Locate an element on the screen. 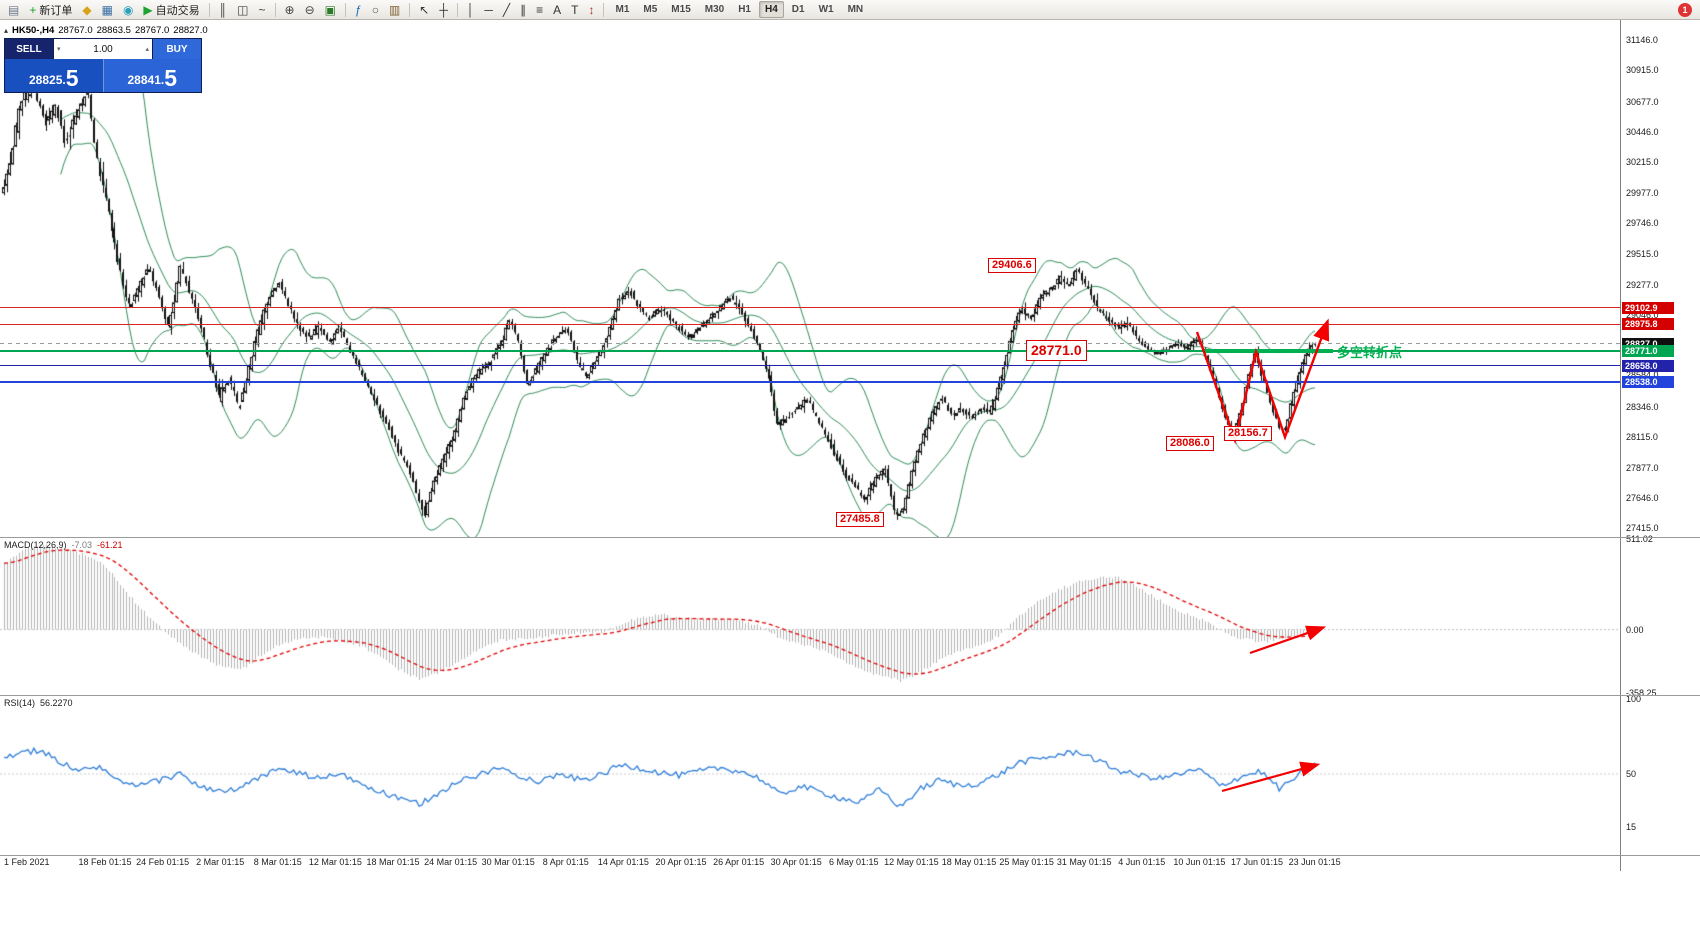  ohlc-low: 28767.0 is located at coordinates (152, 30).